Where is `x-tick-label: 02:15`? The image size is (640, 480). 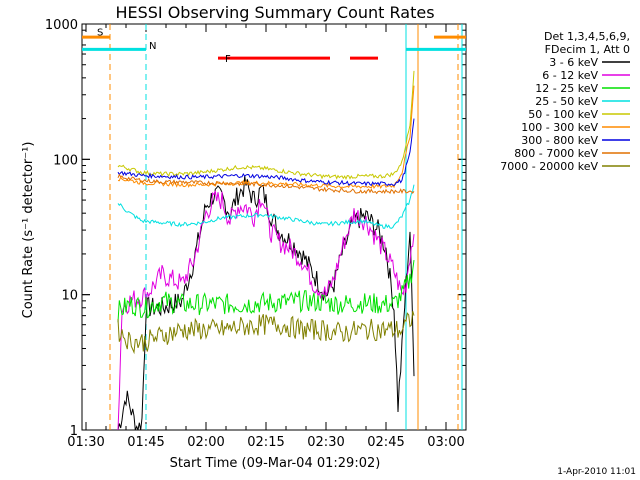
x-tick-label: 02:15 is located at coordinates (265, 442).